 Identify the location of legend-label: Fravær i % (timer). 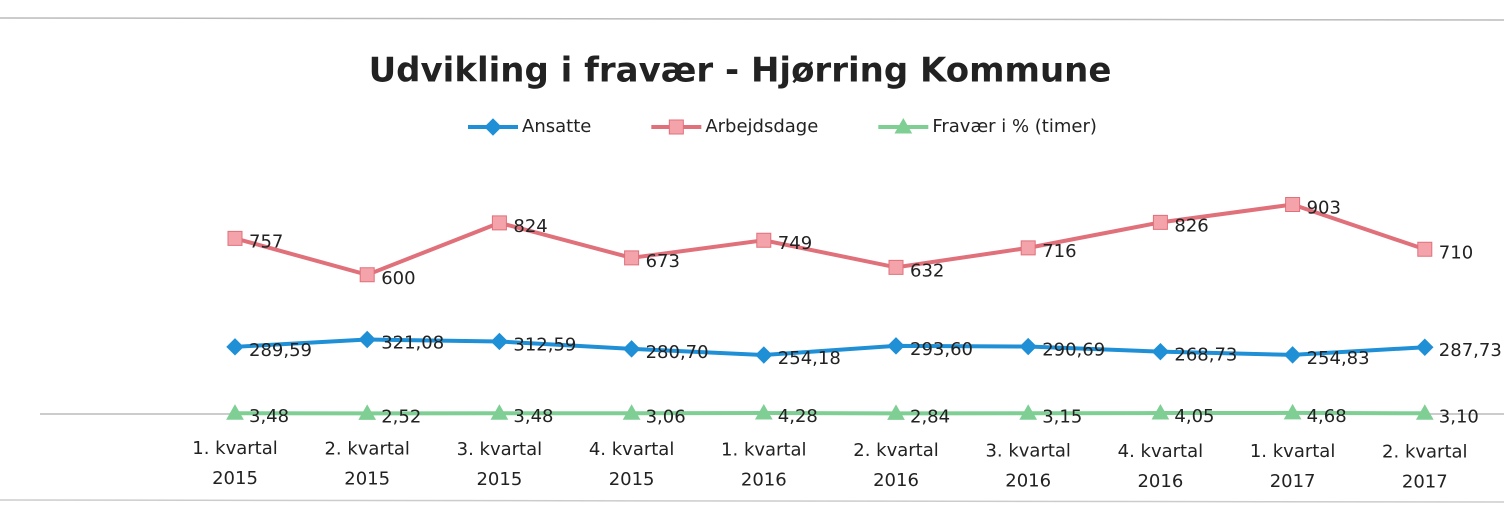
(1014, 126).